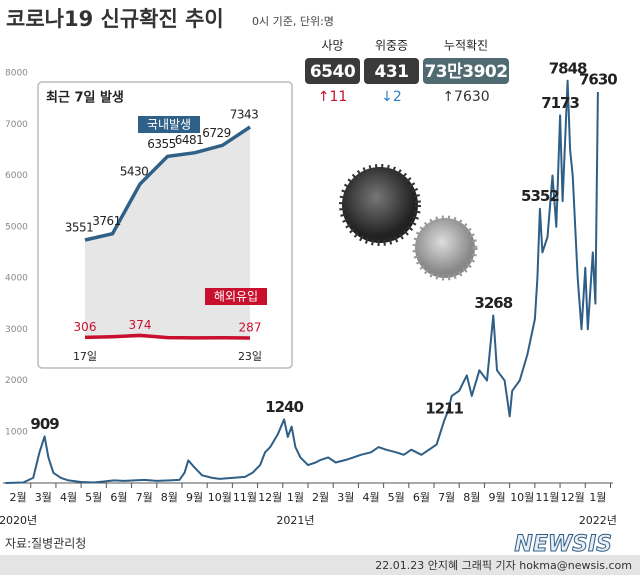 The width and height of the screenshot is (640, 575). I want to click on data-label: 6355, so click(161, 144).